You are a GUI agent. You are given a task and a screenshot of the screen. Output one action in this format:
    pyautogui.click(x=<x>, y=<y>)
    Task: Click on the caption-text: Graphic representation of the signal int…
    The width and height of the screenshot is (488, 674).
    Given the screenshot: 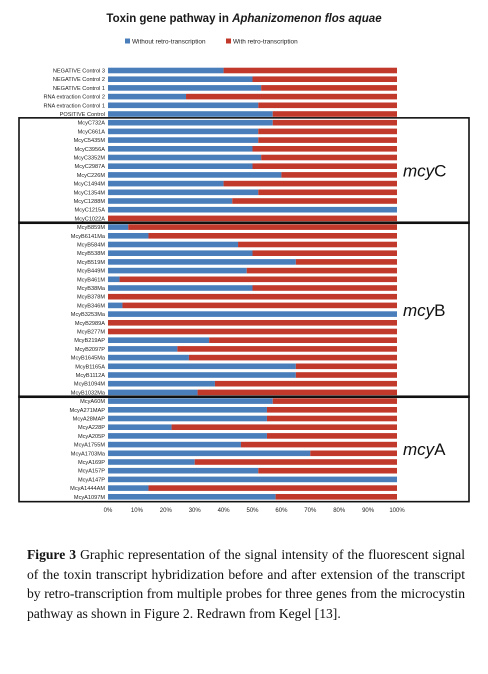 What is the action you would take?
    pyautogui.click(x=246, y=584)
    